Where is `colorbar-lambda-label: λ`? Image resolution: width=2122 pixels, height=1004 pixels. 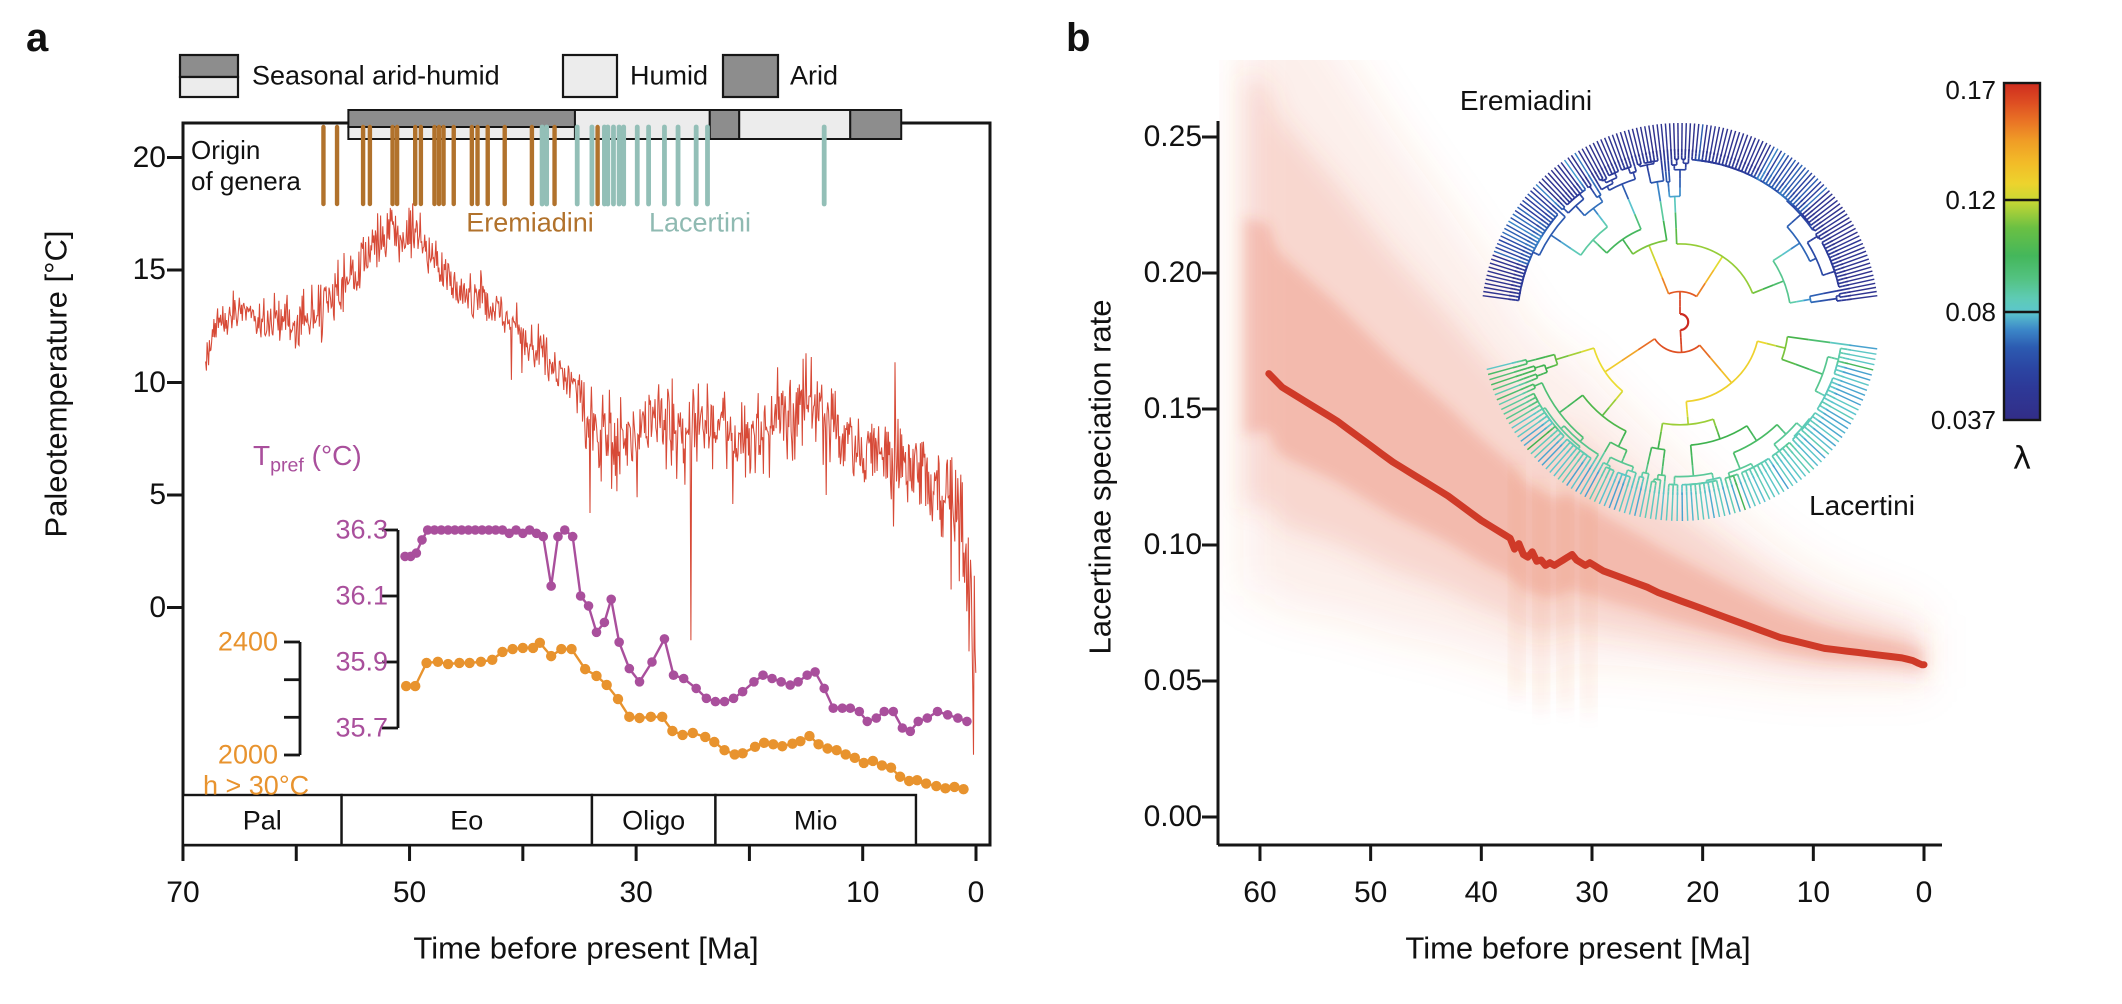
colorbar-lambda-label: λ is located at coordinates (2022, 458).